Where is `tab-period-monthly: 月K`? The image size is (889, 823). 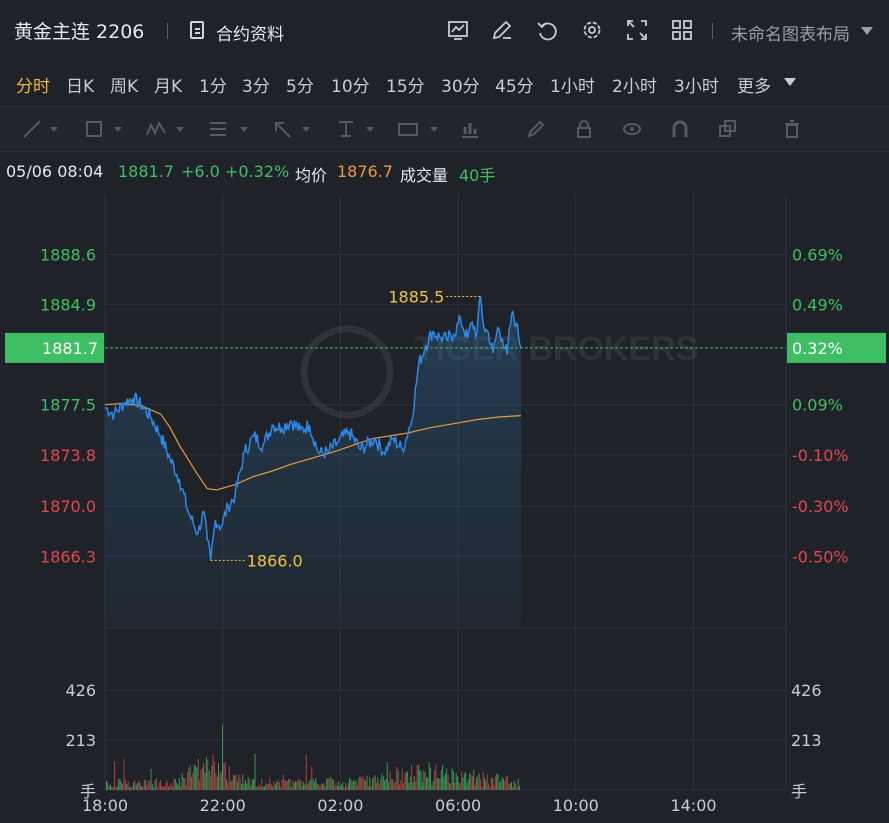 tab-period-monthly: 月K is located at coordinates (168, 87).